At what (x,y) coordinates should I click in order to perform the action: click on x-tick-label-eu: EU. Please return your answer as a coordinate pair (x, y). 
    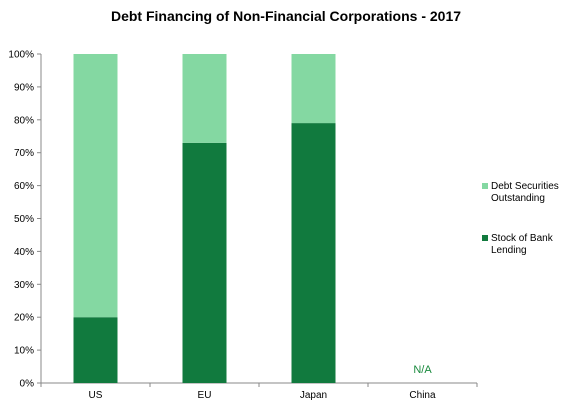
    Looking at the image, I should click on (205, 395).